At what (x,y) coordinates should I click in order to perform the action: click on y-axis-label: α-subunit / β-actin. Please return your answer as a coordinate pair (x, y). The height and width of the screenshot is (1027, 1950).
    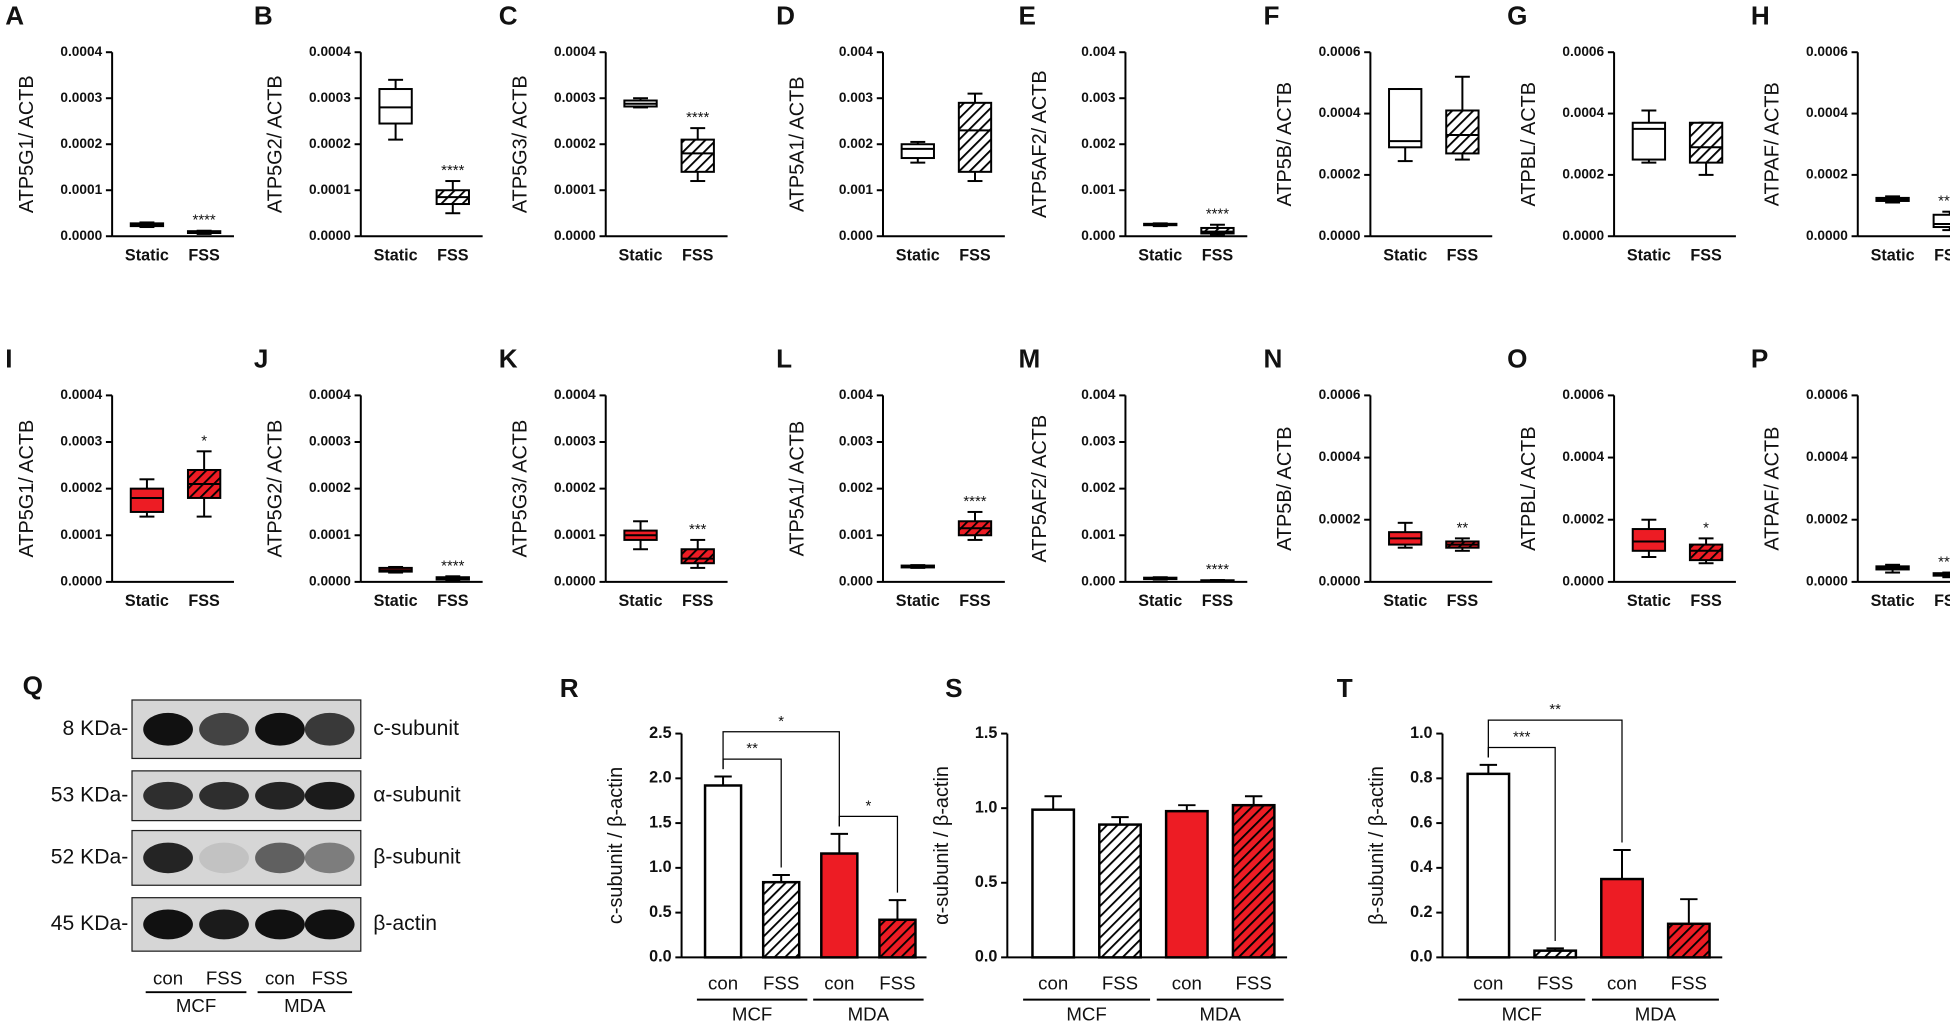
    Looking at the image, I should click on (942, 845).